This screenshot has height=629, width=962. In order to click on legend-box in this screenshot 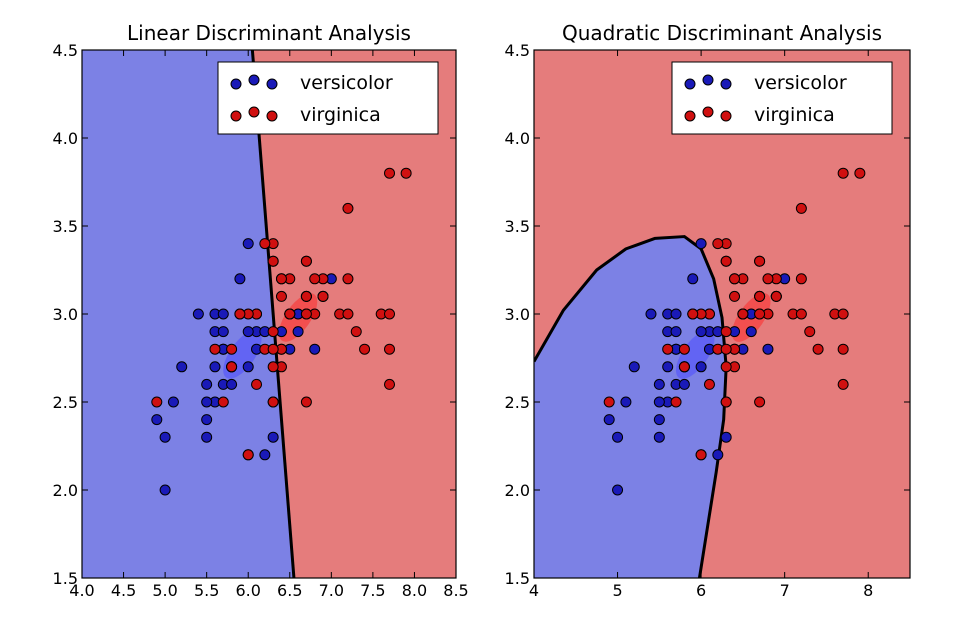, I will do `click(328, 98)`.